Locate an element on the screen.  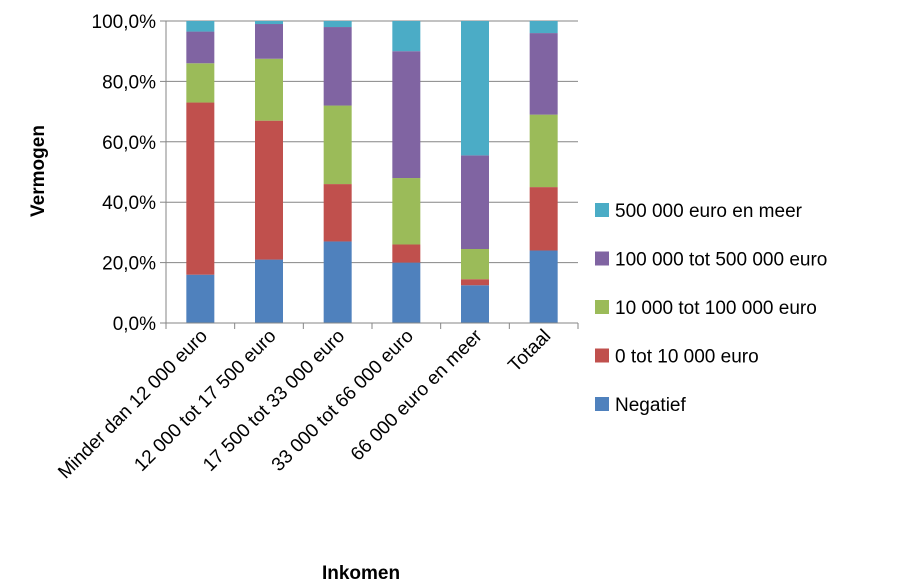
legend-label: 500 000 euro en meer is located at coordinates (709, 211).